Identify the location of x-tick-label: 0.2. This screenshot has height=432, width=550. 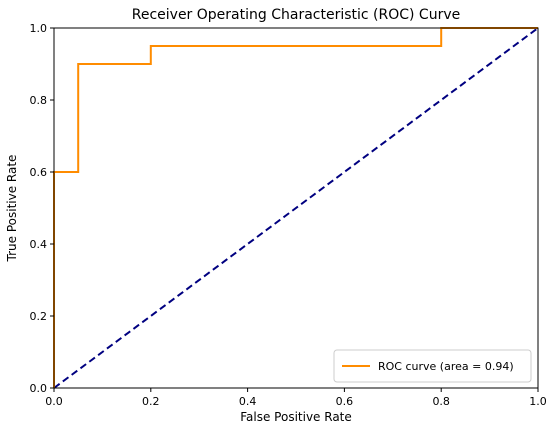
(151, 401).